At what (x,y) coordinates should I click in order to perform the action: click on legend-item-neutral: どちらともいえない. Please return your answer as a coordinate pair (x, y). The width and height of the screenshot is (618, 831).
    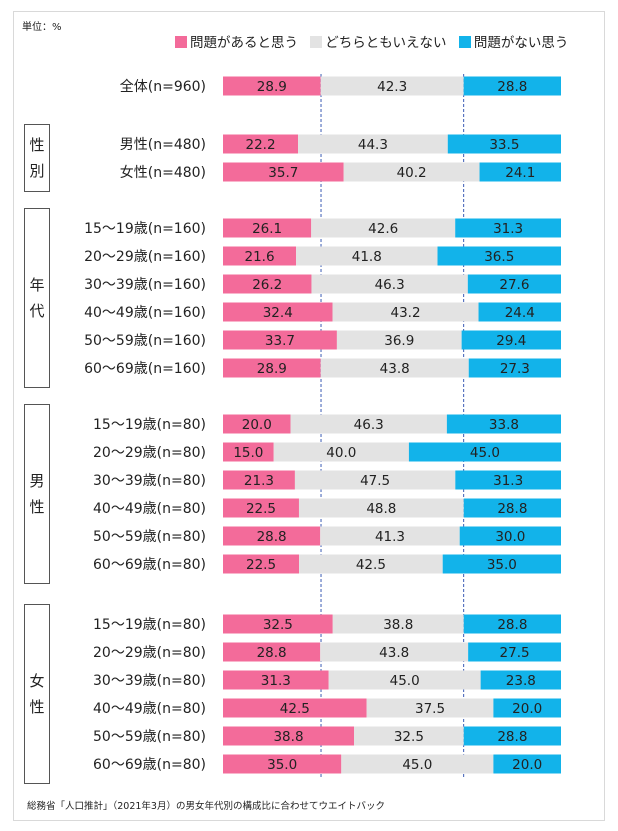
    Looking at the image, I should click on (378, 41).